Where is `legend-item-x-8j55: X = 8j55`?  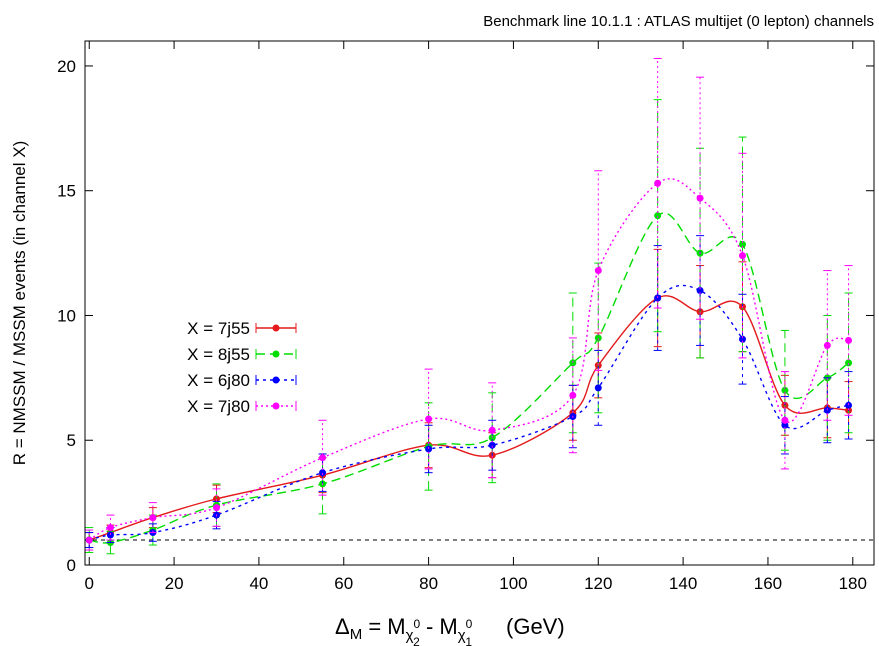
legend-item-x-8j55: X = 8j55 is located at coordinates (242, 354).